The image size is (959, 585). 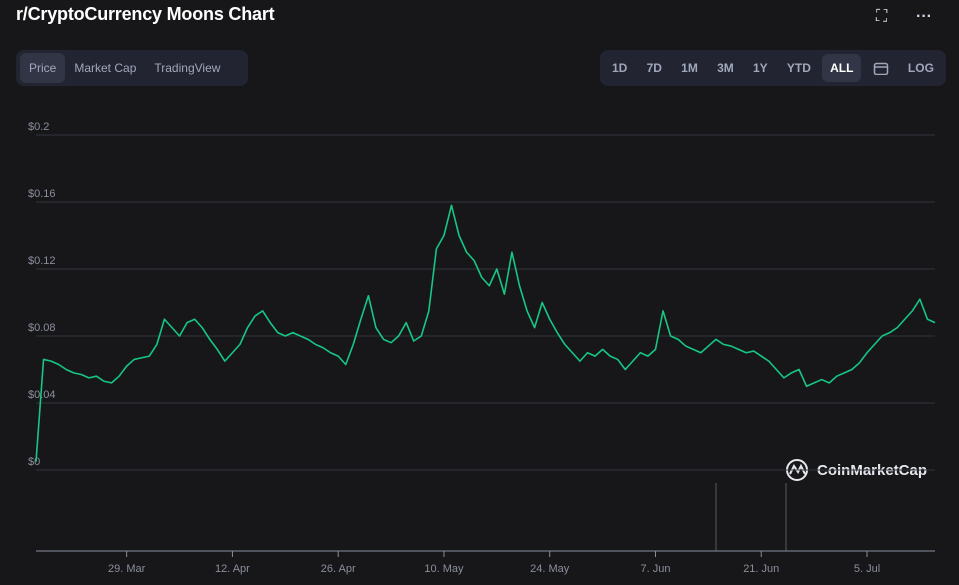 I want to click on x-tick-label: 29. Mar, so click(x=127, y=569).